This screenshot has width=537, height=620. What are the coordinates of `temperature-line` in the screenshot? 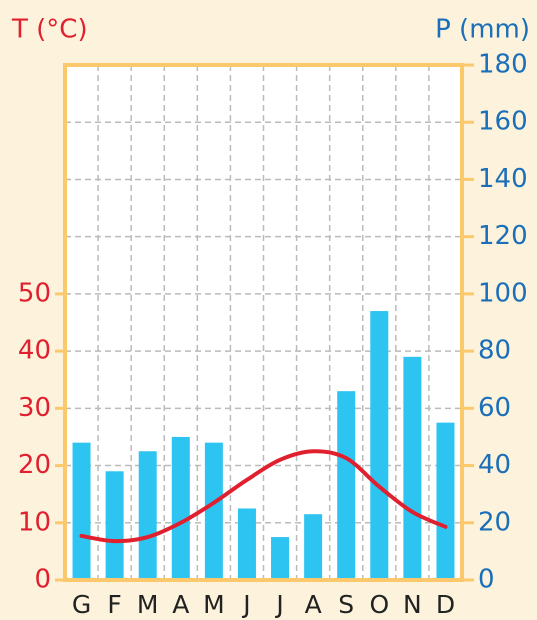 It's located at (263, 496).